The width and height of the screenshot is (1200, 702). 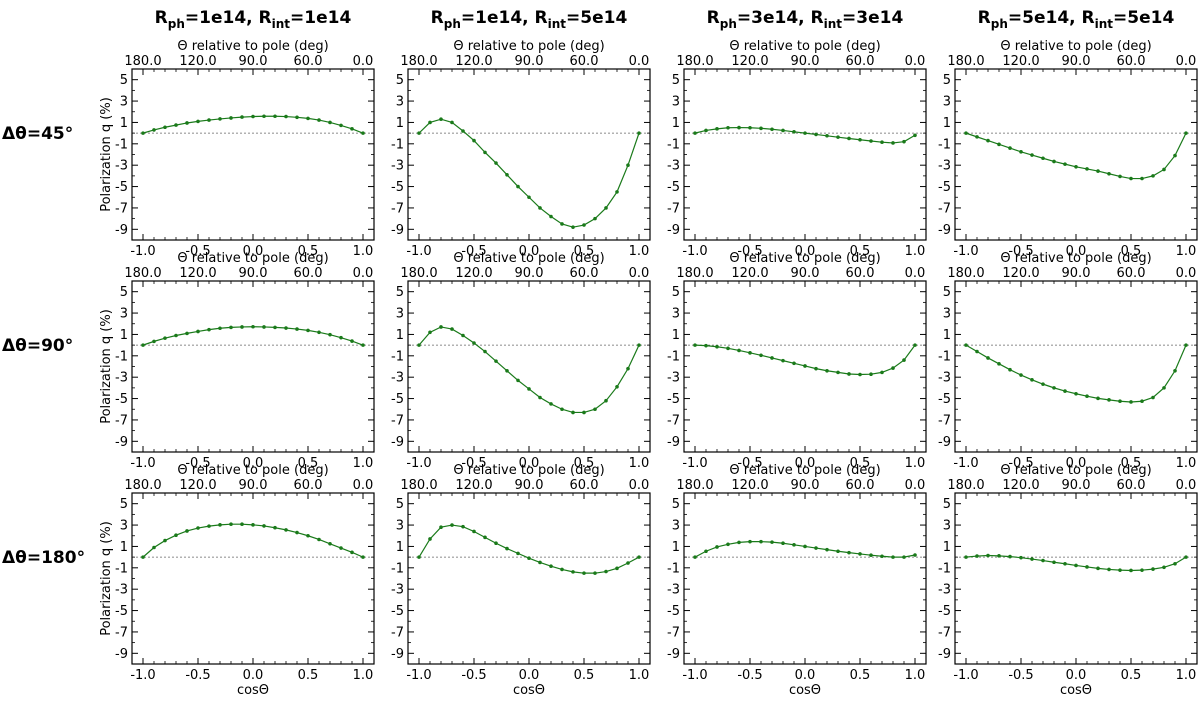 I want to click on top-tick-label: 120.0, so click(x=749, y=485).